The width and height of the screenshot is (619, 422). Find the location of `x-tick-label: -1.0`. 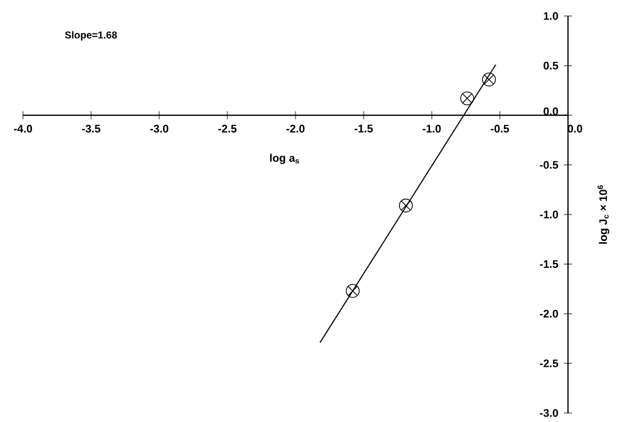

x-tick-label: -1.0 is located at coordinates (431, 128).